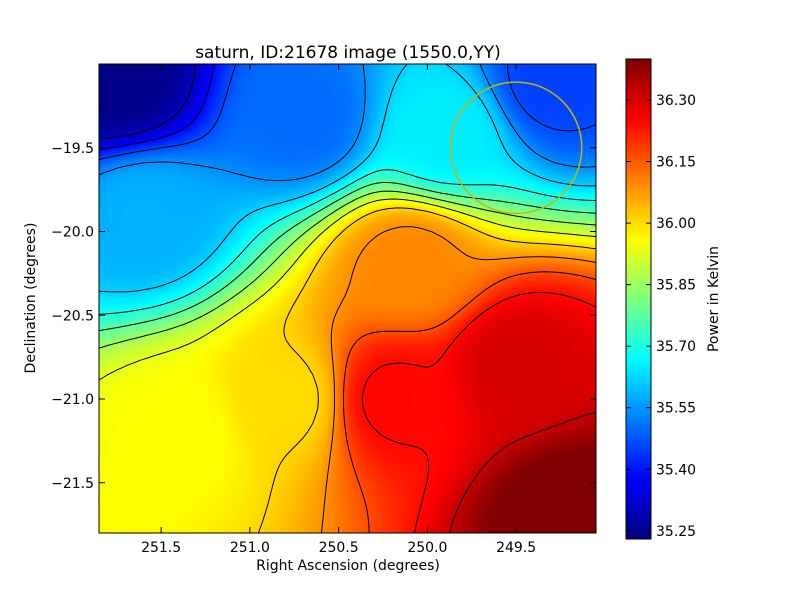 The width and height of the screenshot is (800, 600). I want to click on colorbar-tick-label: 36.15, so click(676, 163).